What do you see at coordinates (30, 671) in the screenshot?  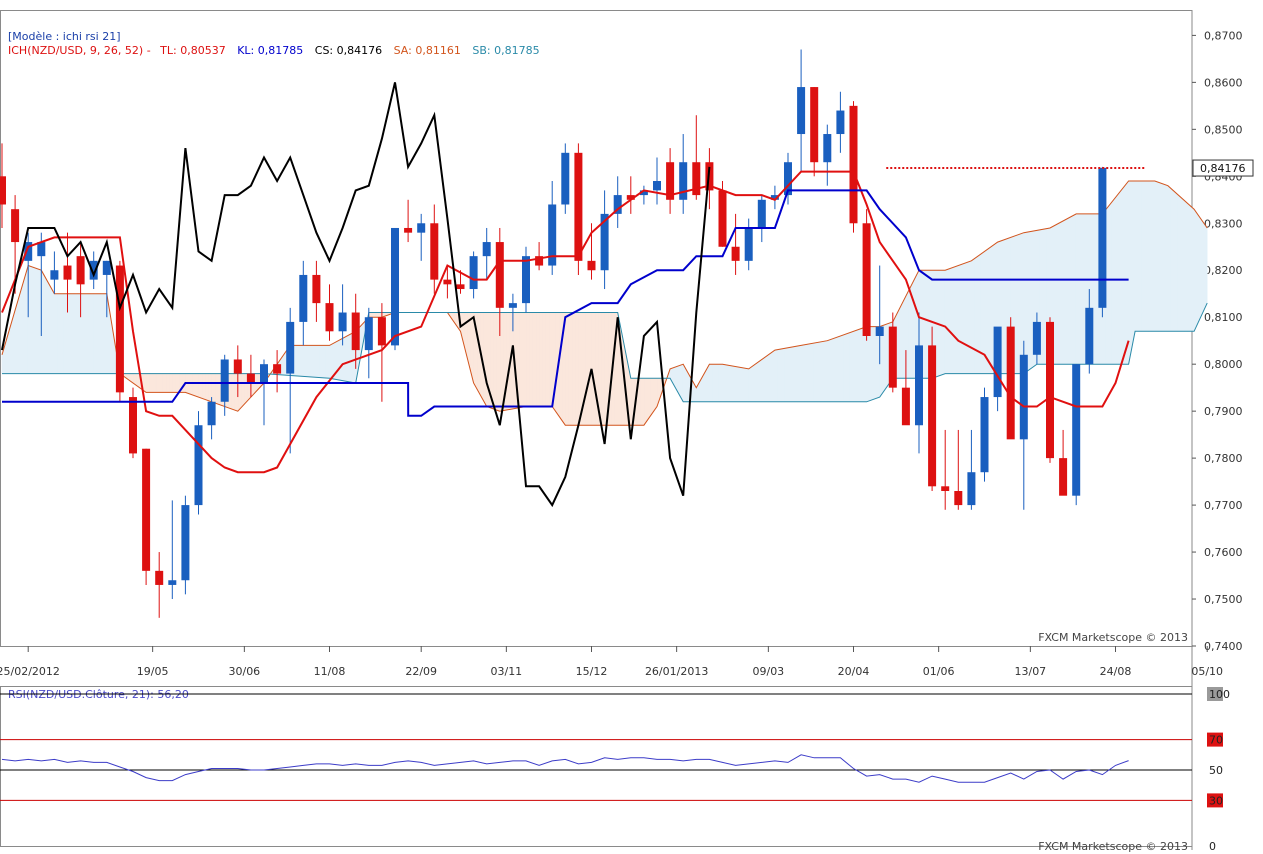 I see `x-tick-label: 25/02/2012` at bounding box center [30, 671].